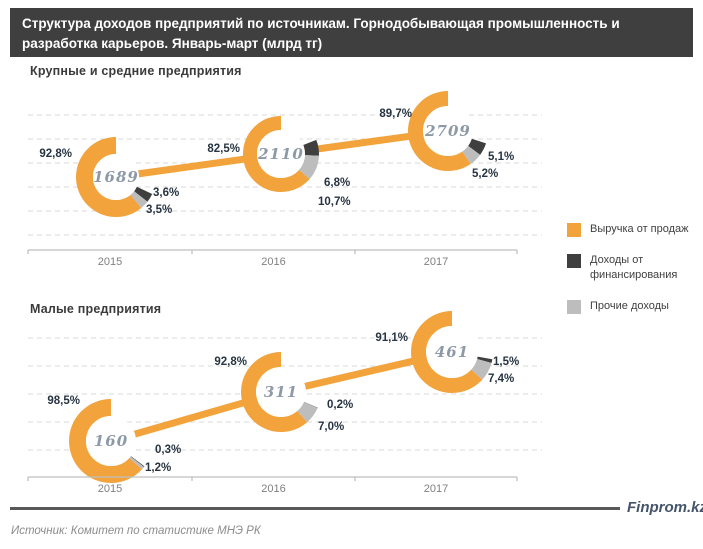  I want to click on pct-sales-2017: 89,7%, so click(395, 114).